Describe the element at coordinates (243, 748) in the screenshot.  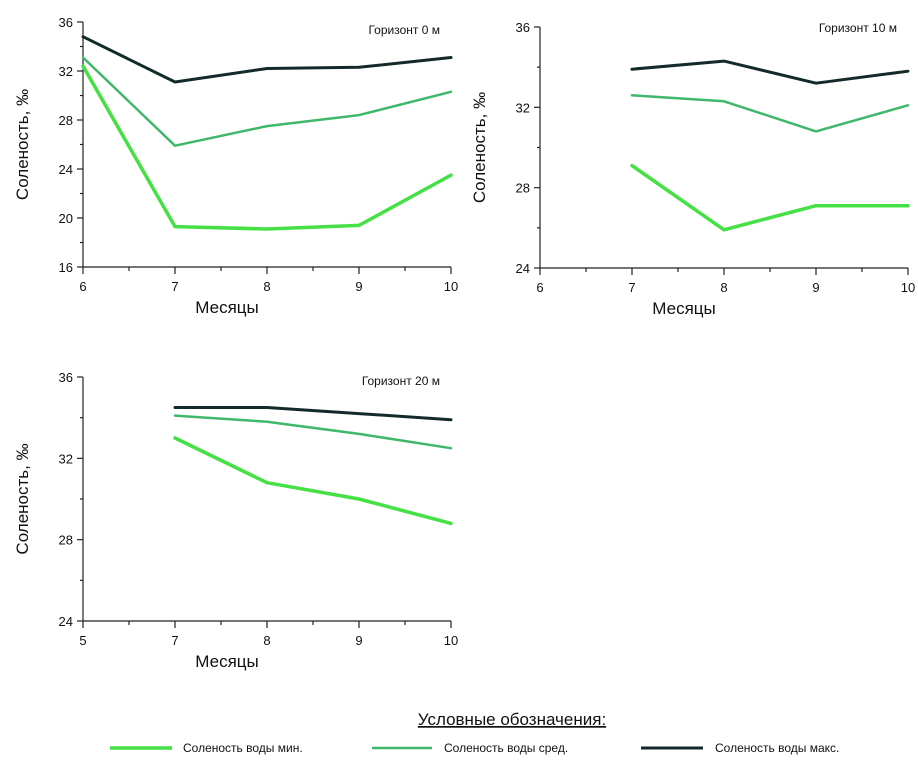
I see `legend-label-min: Соленость воды мин.` at that location.